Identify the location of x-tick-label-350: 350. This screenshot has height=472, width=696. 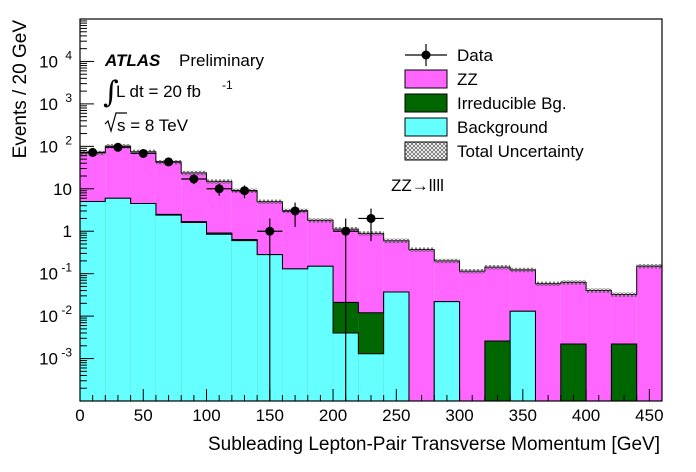
(523, 415).